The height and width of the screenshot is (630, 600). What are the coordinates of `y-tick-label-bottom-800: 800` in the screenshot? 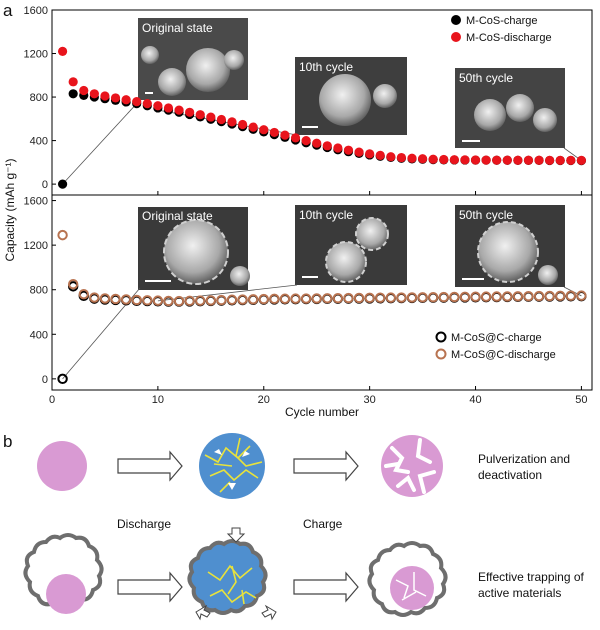 It's located at (39, 291).